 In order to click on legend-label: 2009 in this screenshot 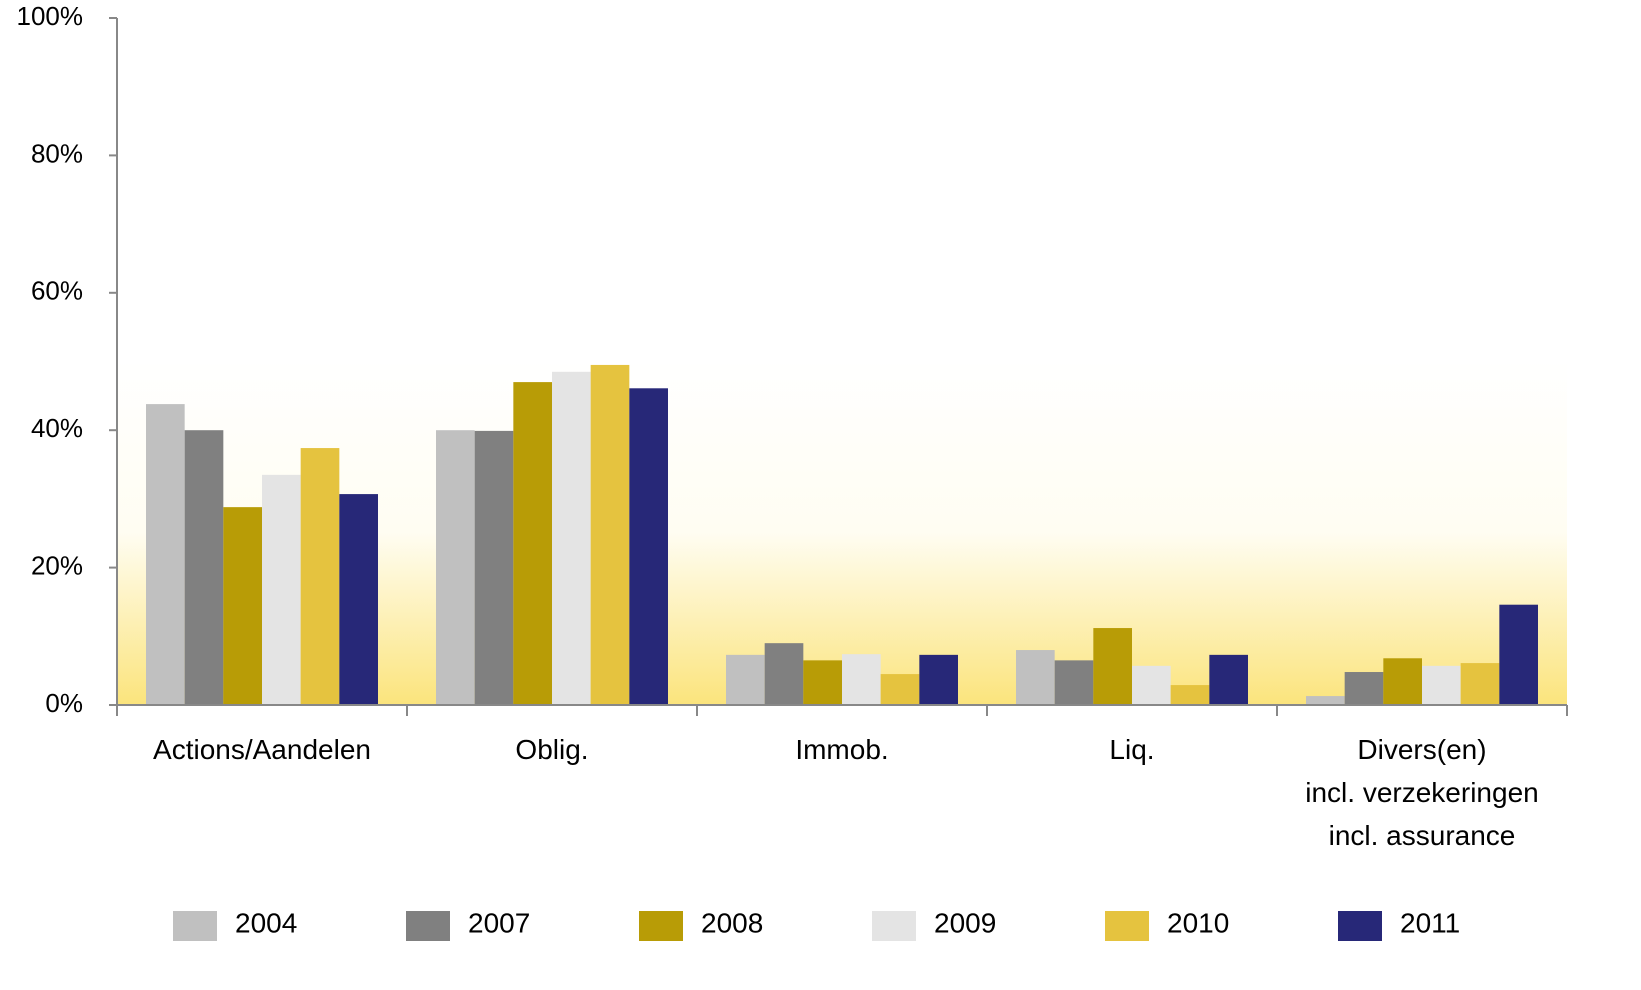, I will do `click(965, 922)`.